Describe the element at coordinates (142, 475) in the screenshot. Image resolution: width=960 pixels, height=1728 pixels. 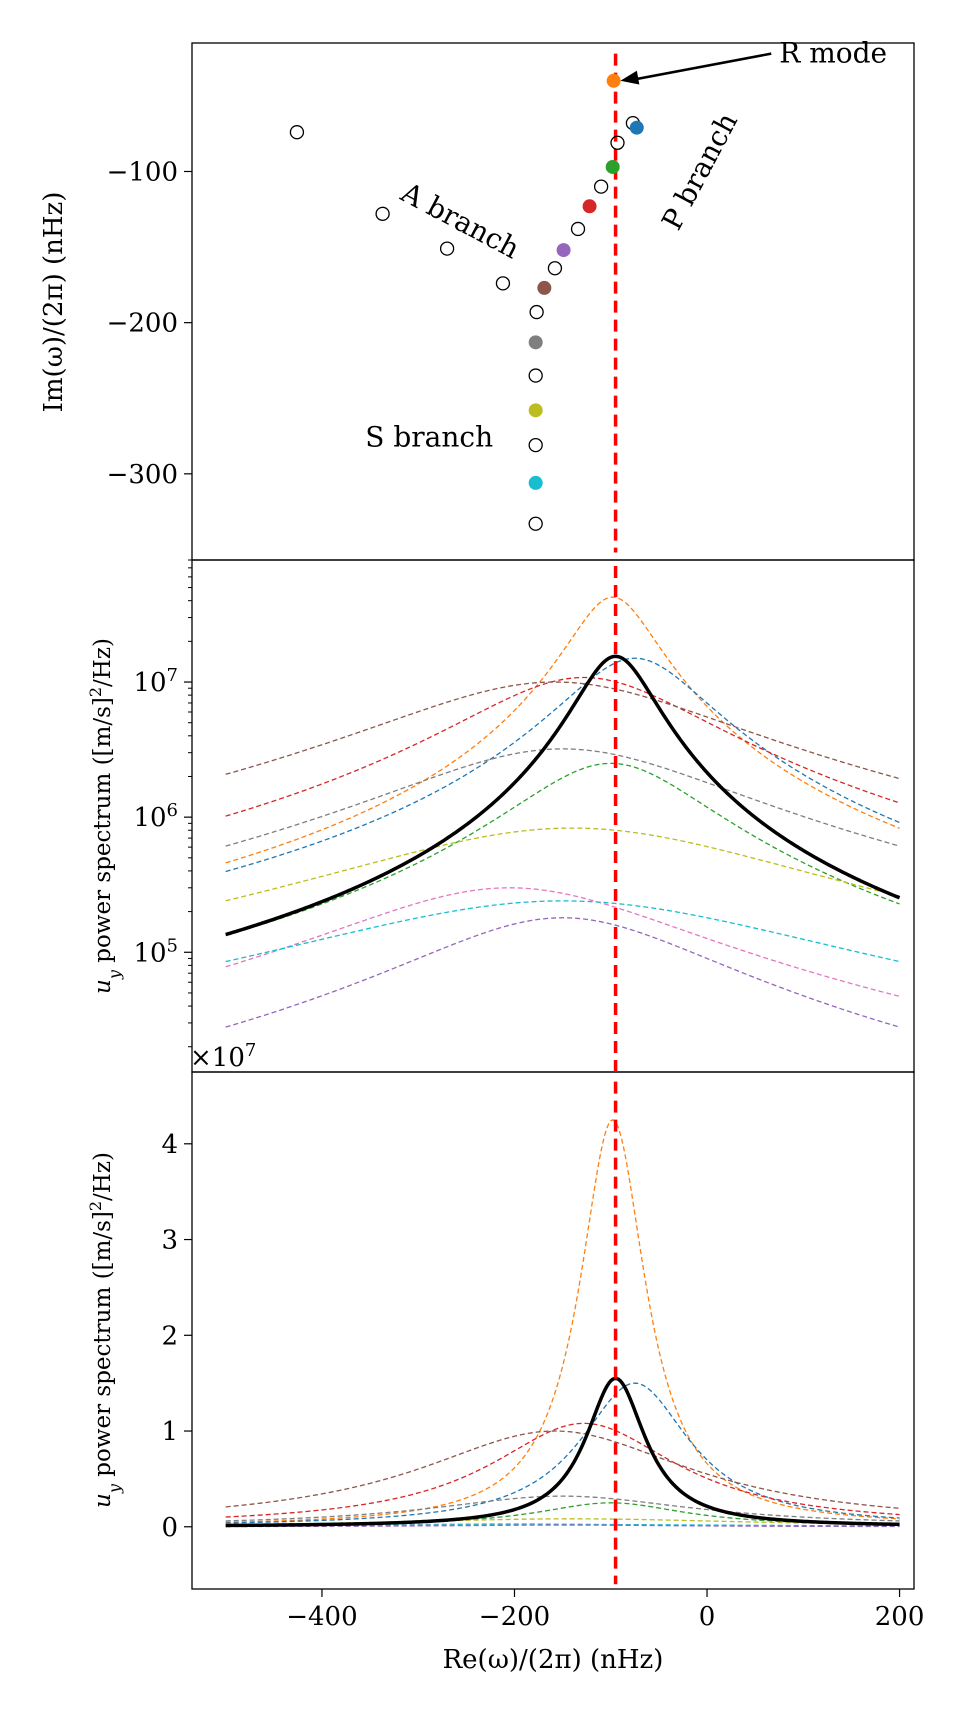
I see `top-ytick-label: −300` at that location.